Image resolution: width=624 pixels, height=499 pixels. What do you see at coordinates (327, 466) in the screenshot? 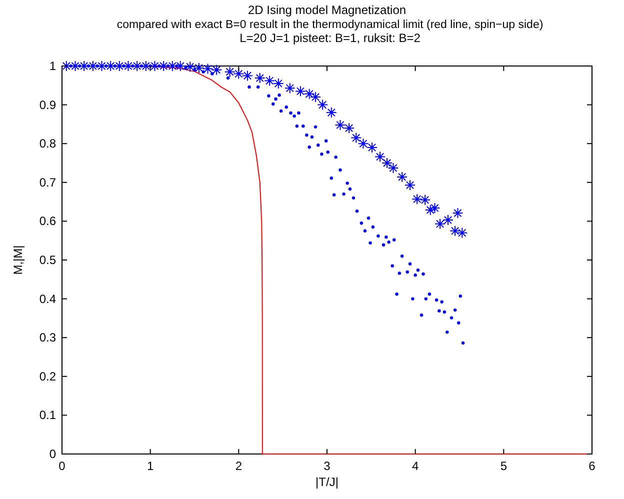
I see `x-tick-label: 3` at bounding box center [327, 466].